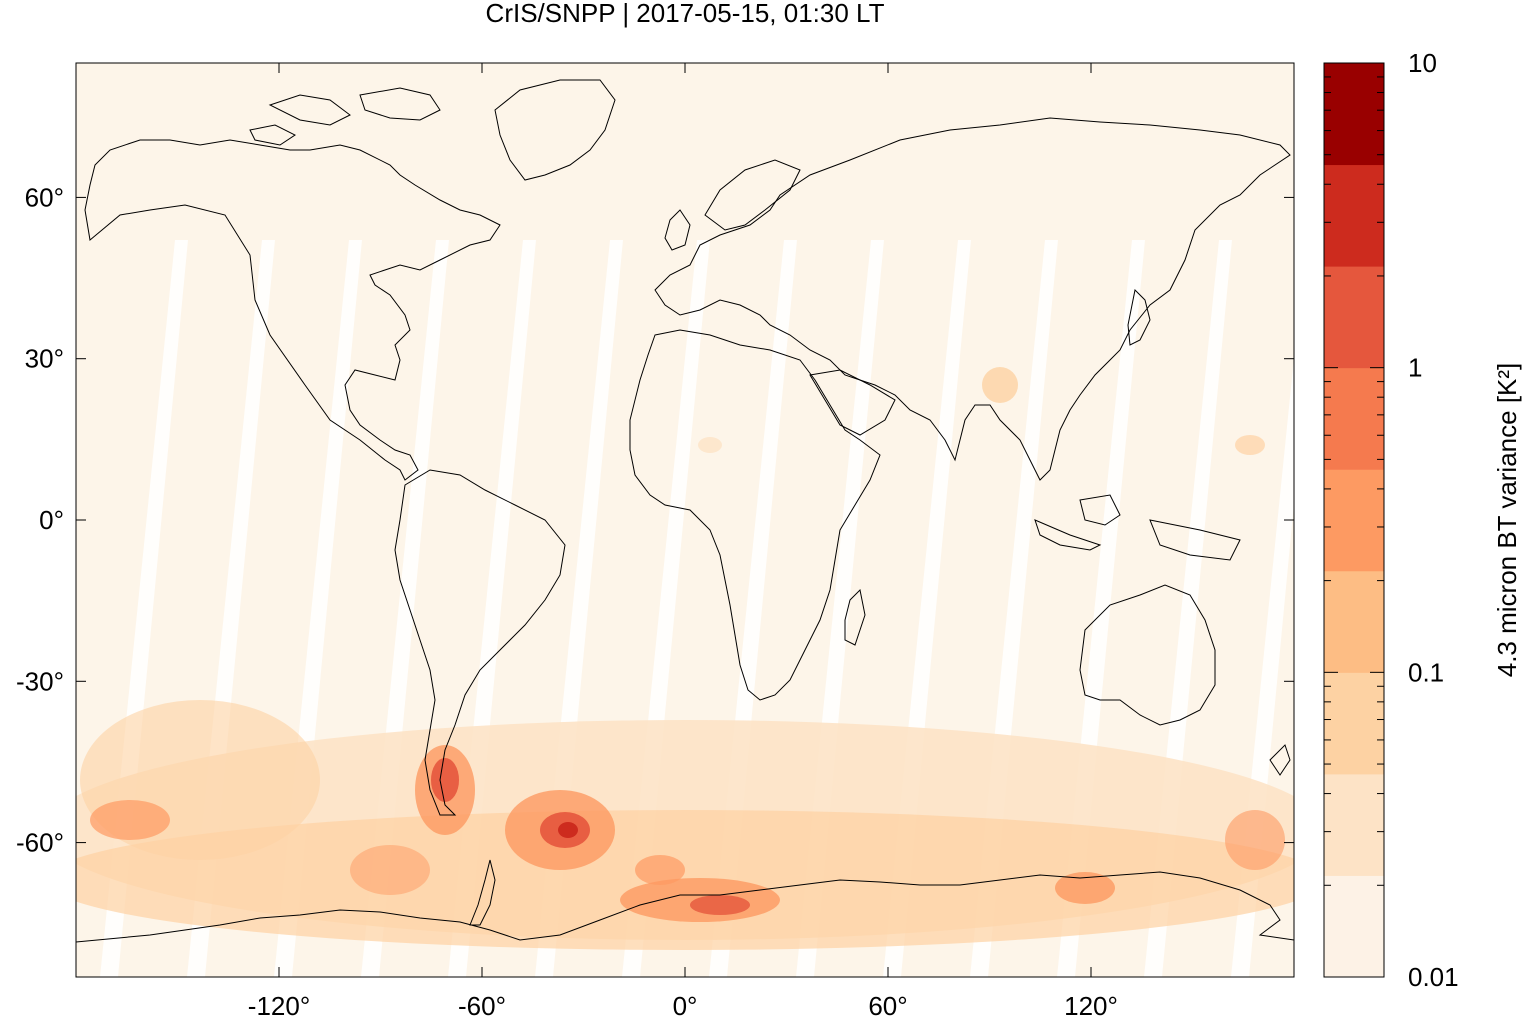  I want to click on lon-tick-label: -120°, so click(279, 1005).